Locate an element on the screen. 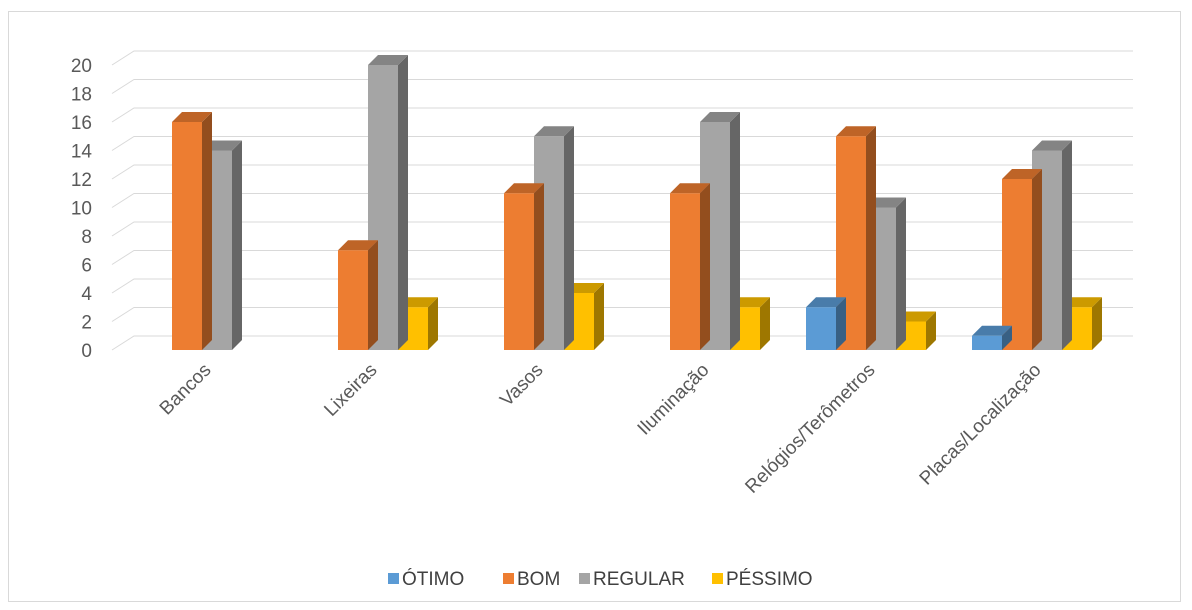 The image size is (1192, 610). y-tick-label: 14 is located at coordinates (82, 152).